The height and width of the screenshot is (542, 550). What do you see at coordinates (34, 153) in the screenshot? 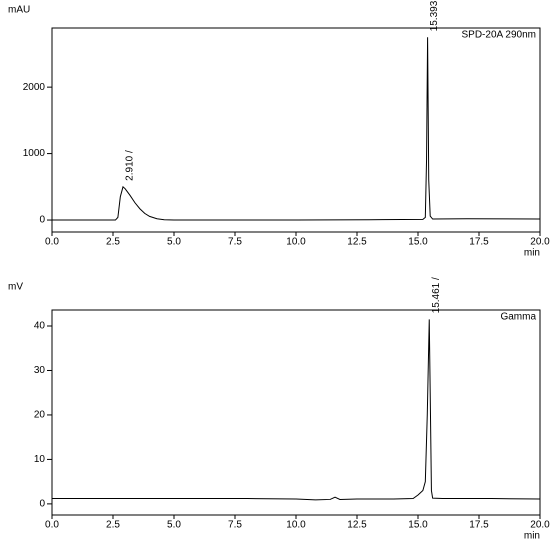
I see `y-tick-label: 1000` at bounding box center [34, 153].